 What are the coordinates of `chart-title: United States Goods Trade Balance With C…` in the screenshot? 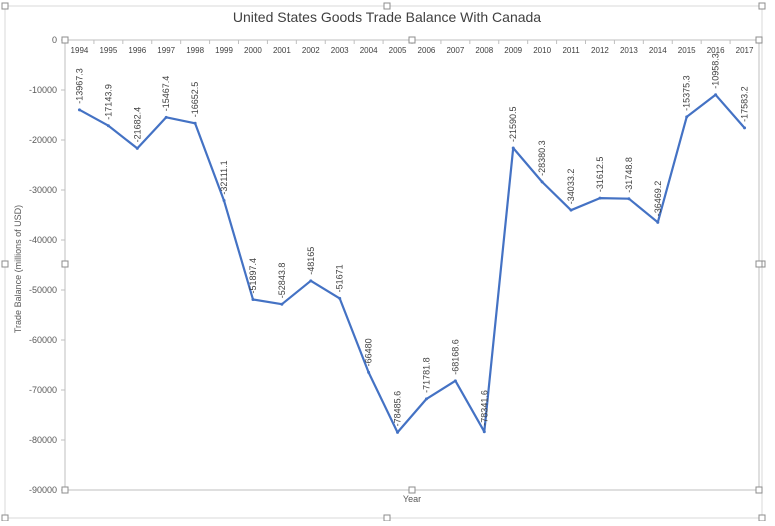 It's located at (387, 17).